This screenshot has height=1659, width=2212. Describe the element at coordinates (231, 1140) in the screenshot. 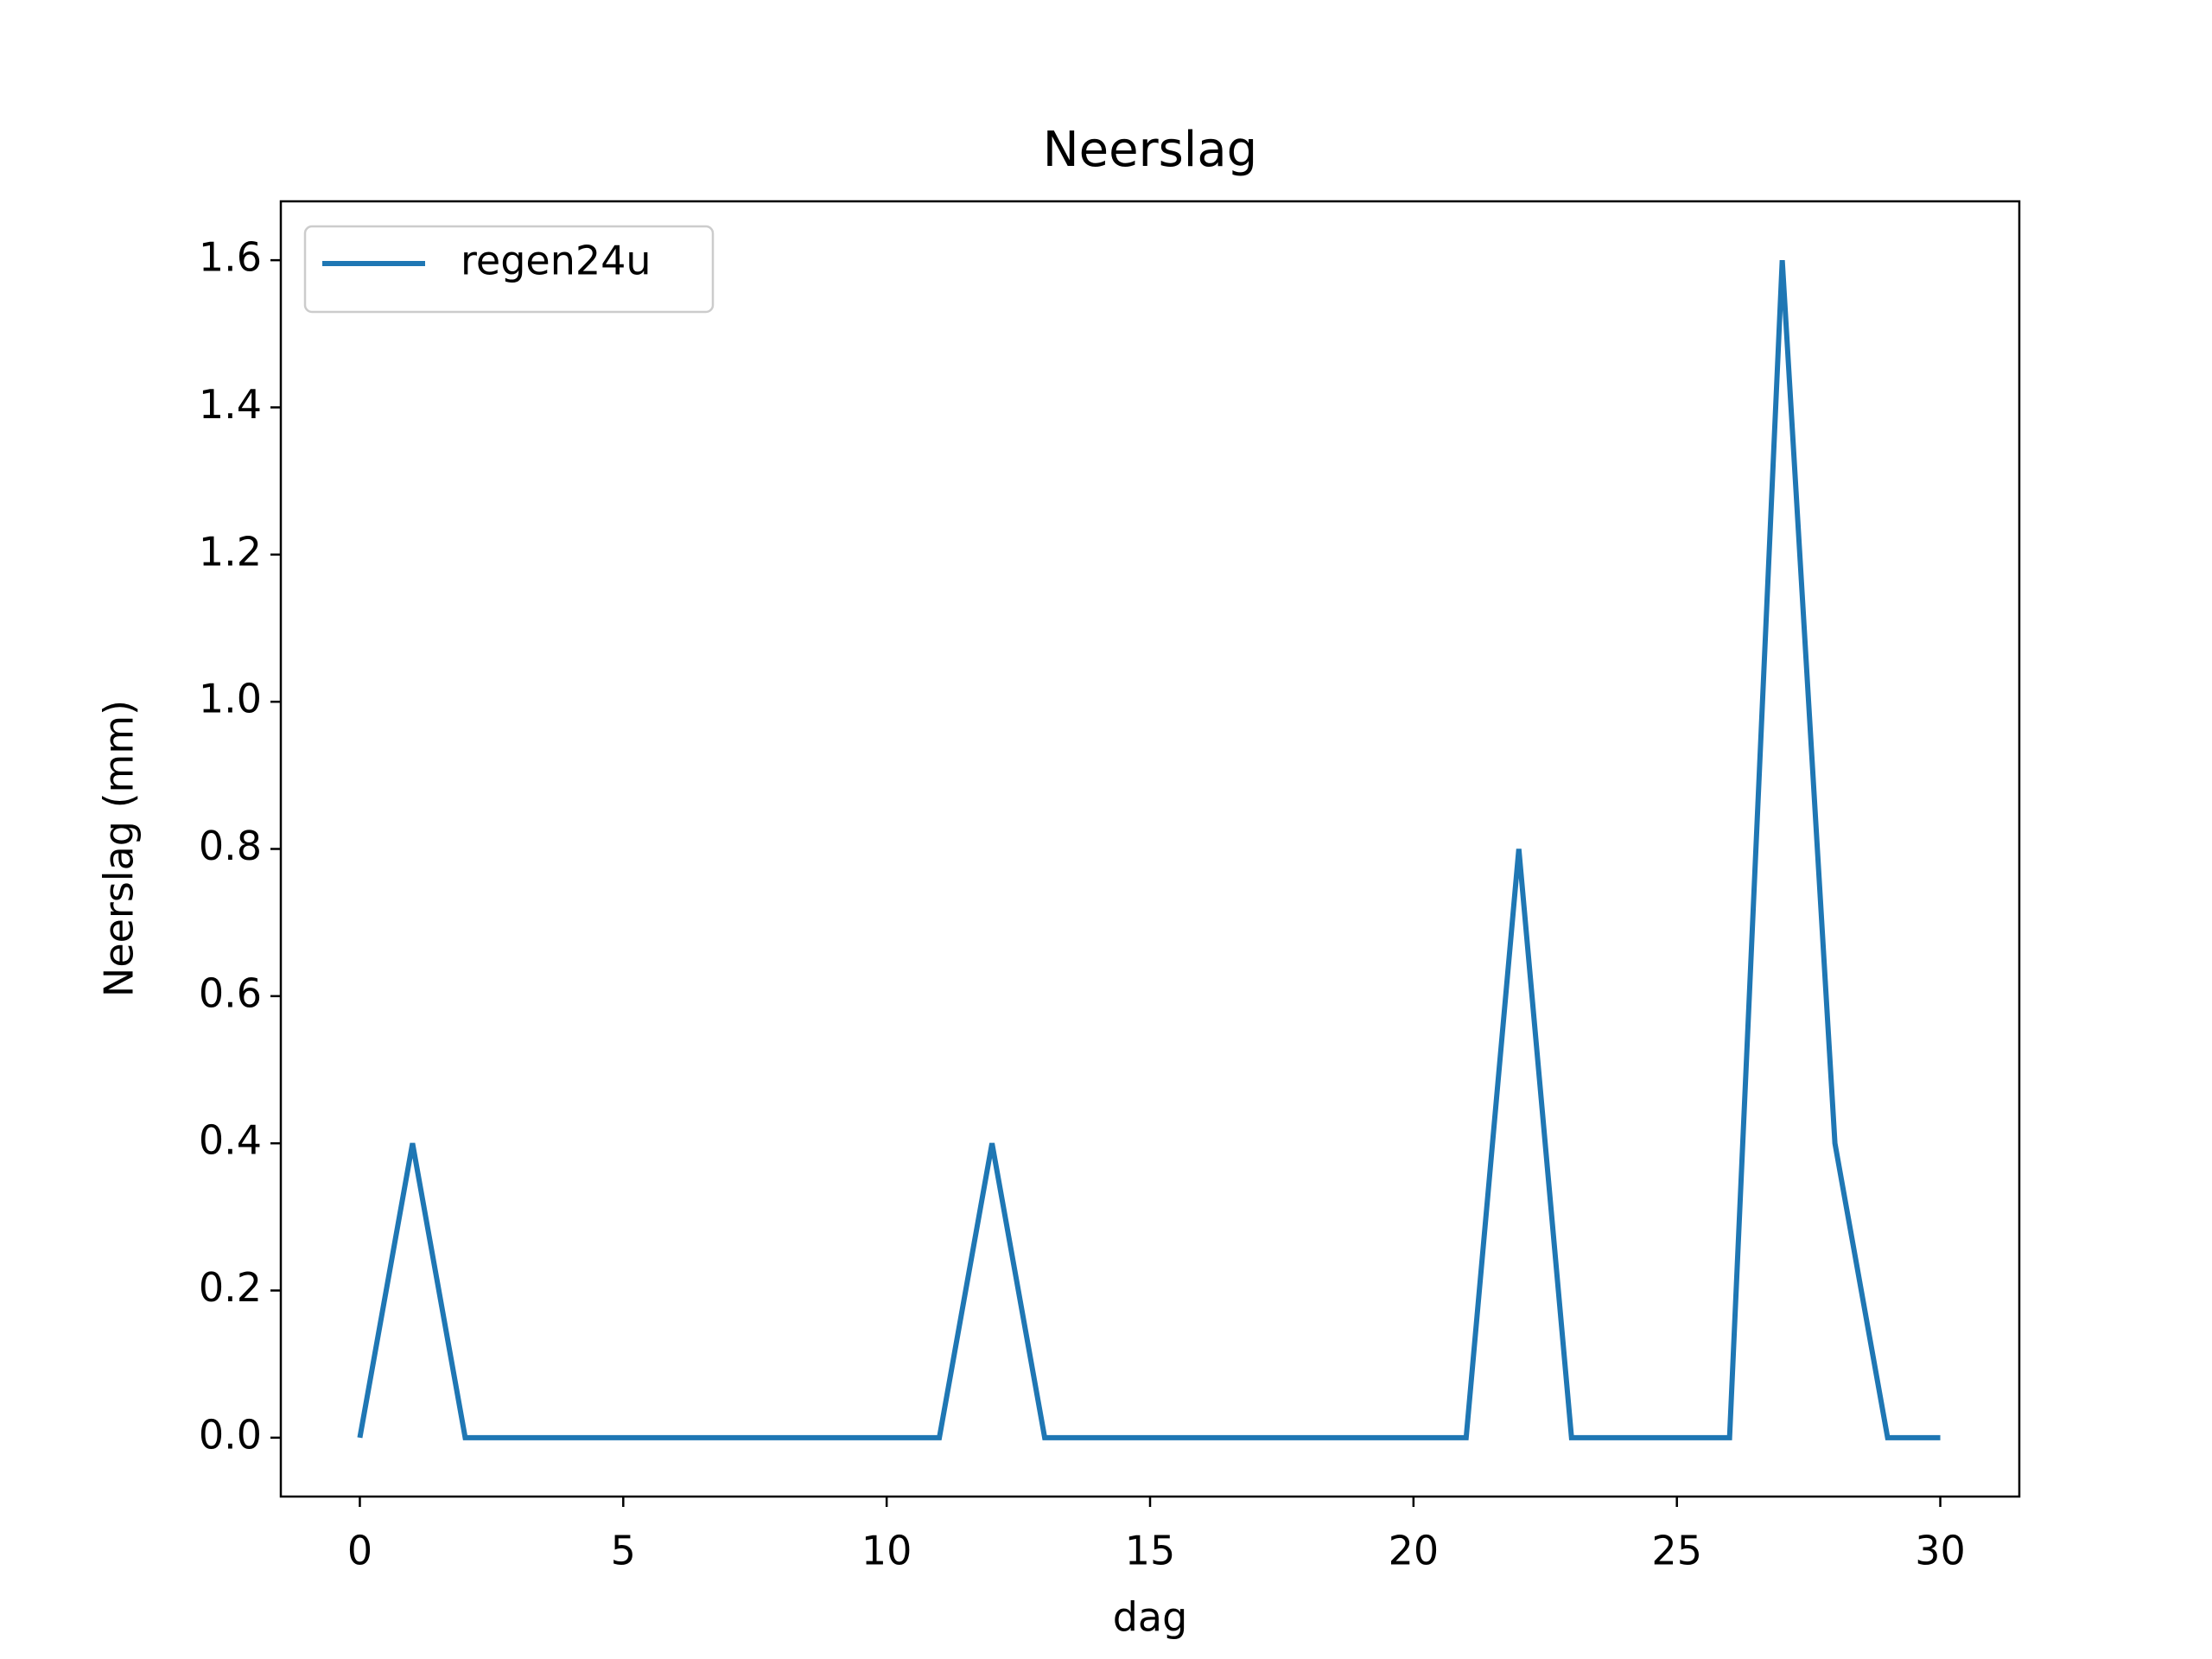

I see `y-tick-label: 0.4` at that location.